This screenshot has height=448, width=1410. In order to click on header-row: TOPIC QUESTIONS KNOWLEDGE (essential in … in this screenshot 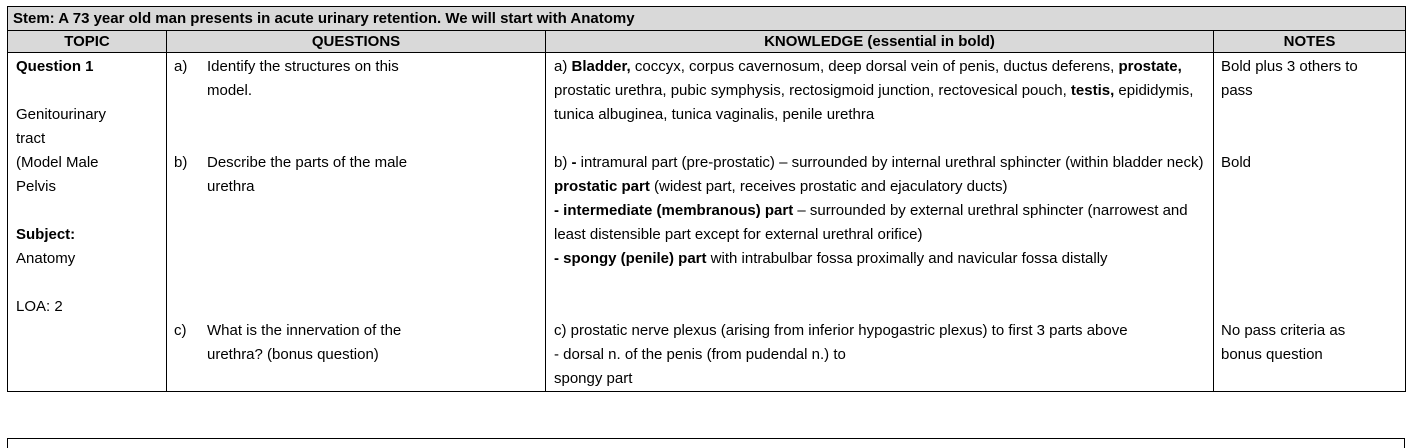, I will do `click(707, 41)`.